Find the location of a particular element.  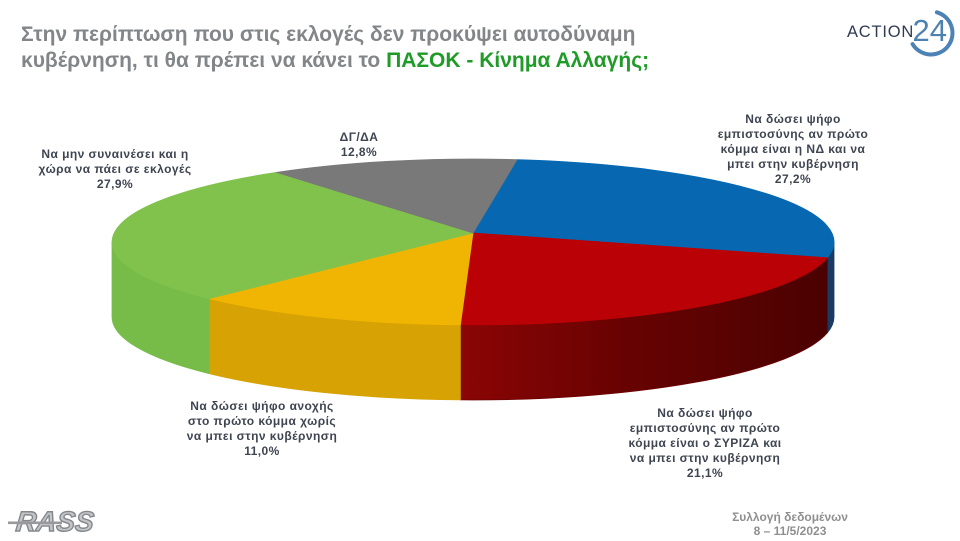

svg-text: 24 is located at coordinates (930, 30).